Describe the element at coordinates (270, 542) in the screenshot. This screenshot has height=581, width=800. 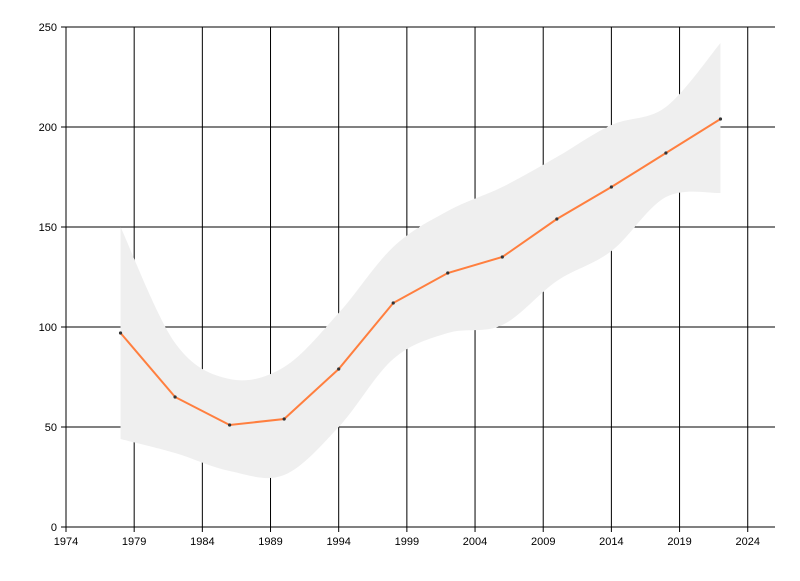
I see `x-tick-label: 1989` at that location.